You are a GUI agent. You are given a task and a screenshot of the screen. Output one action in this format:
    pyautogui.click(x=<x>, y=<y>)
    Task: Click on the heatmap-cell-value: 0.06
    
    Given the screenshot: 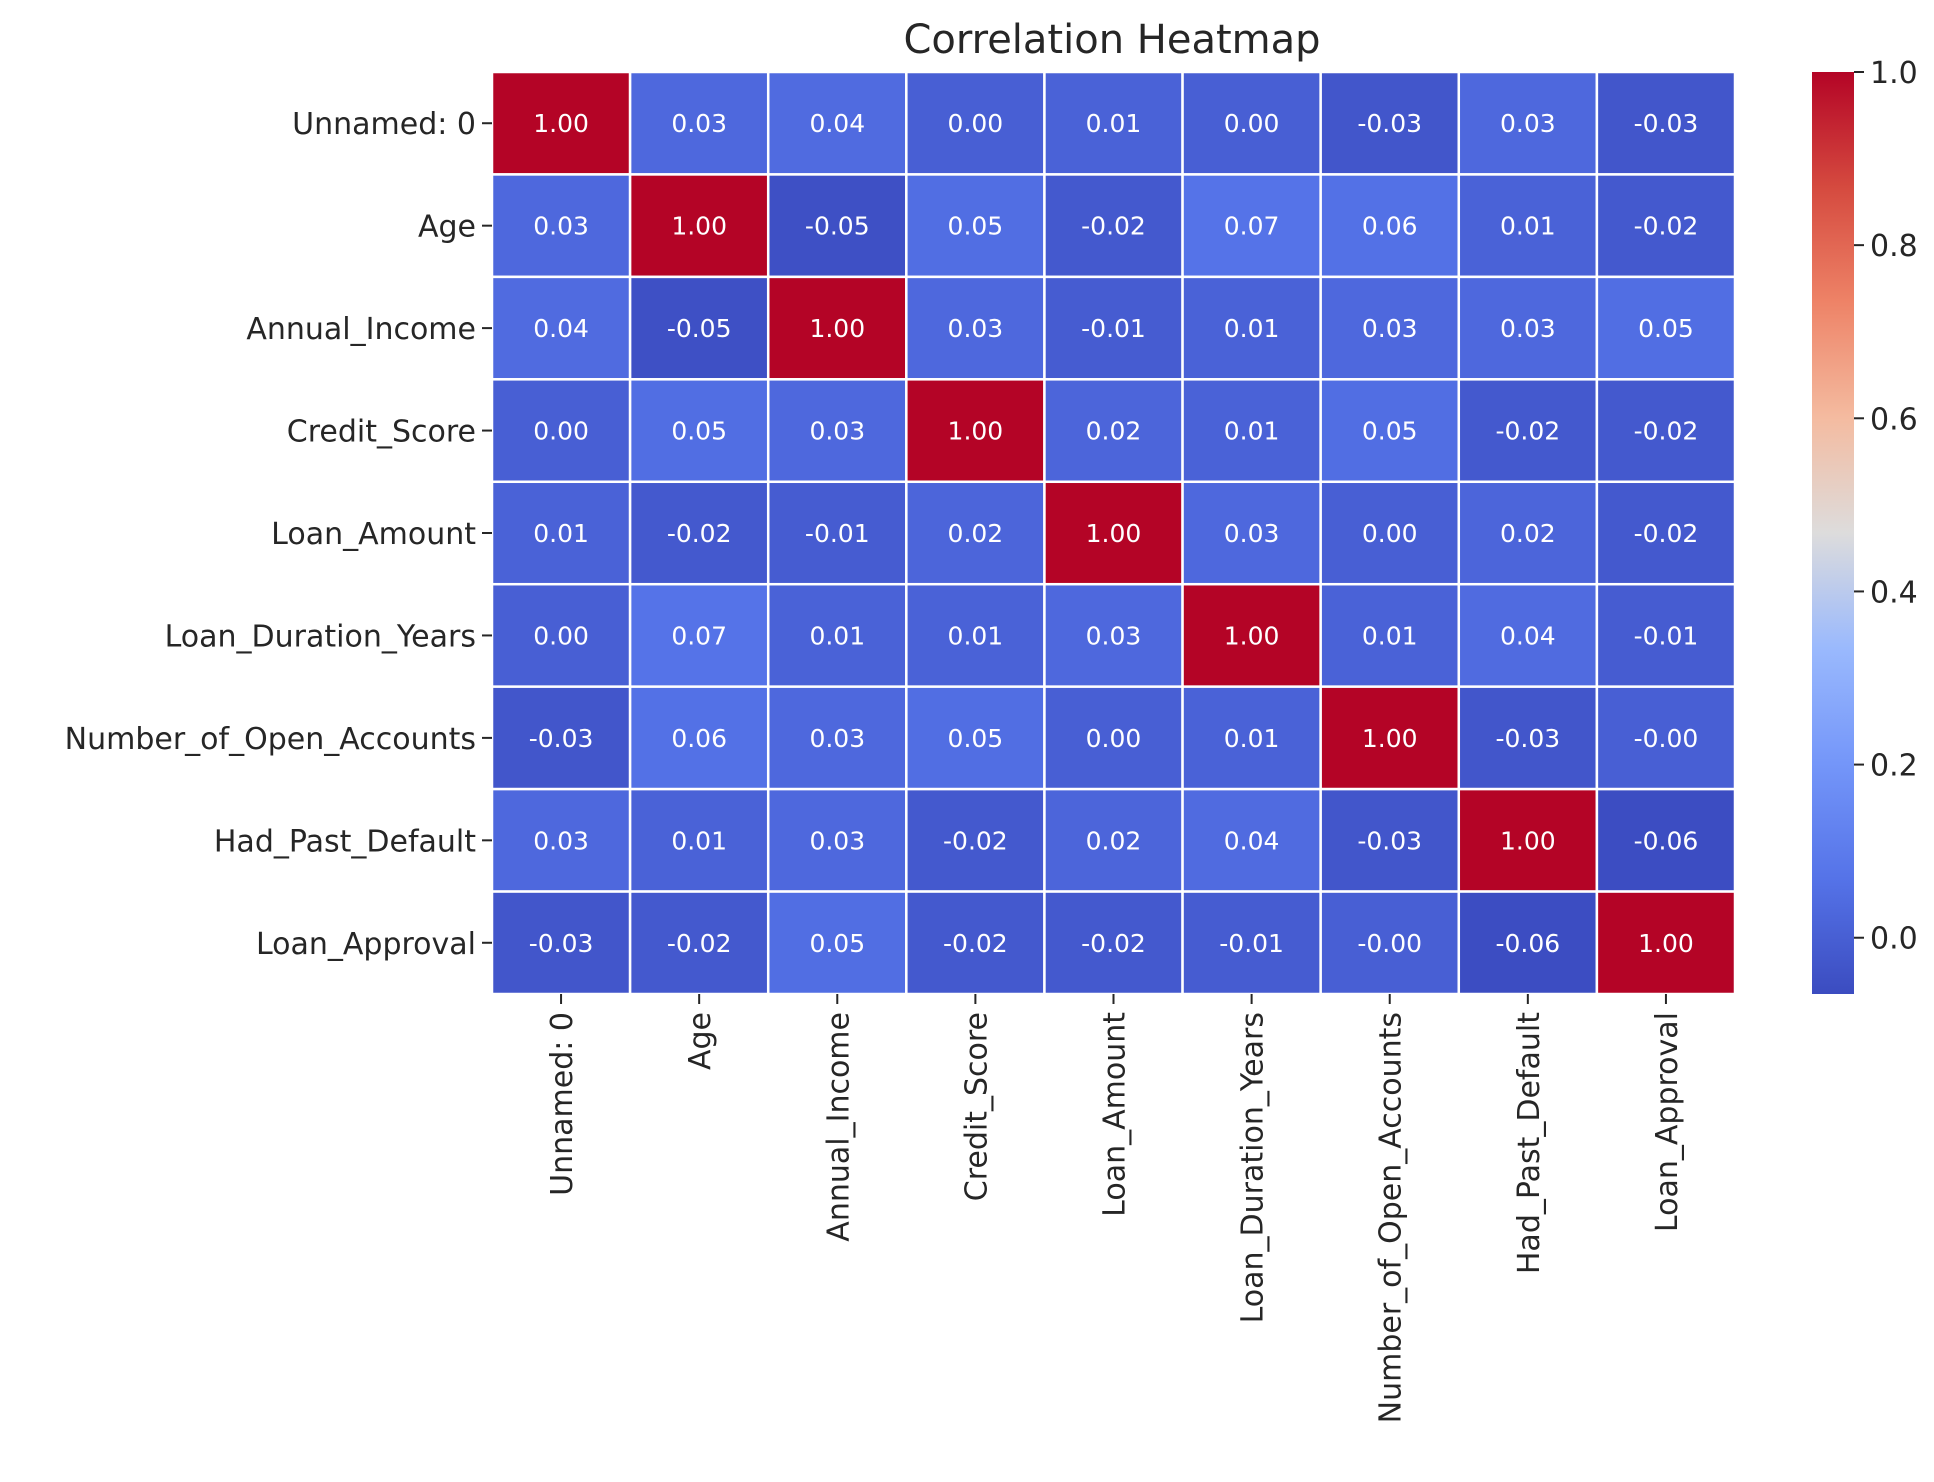 What is the action you would take?
    pyautogui.click(x=699, y=738)
    